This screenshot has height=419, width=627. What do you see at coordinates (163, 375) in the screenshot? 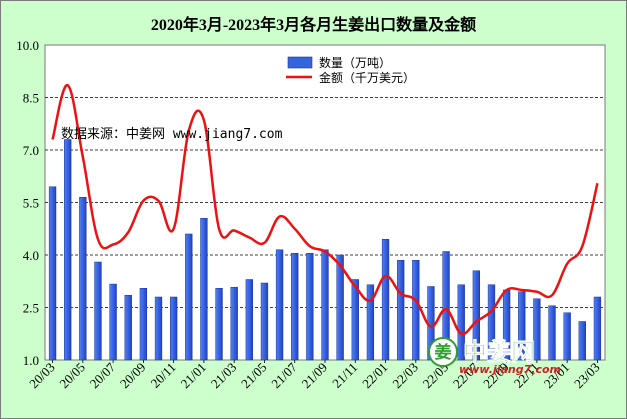
I see `x-tick-label: 20/11` at bounding box center [163, 375].